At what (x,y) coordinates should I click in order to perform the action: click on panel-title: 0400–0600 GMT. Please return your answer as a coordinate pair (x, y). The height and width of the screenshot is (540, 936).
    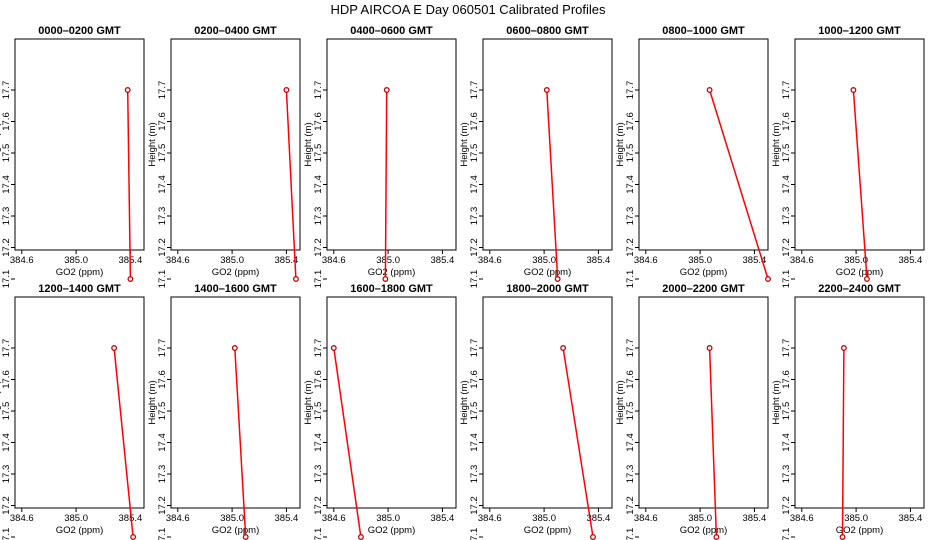
    Looking at the image, I should click on (391, 31).